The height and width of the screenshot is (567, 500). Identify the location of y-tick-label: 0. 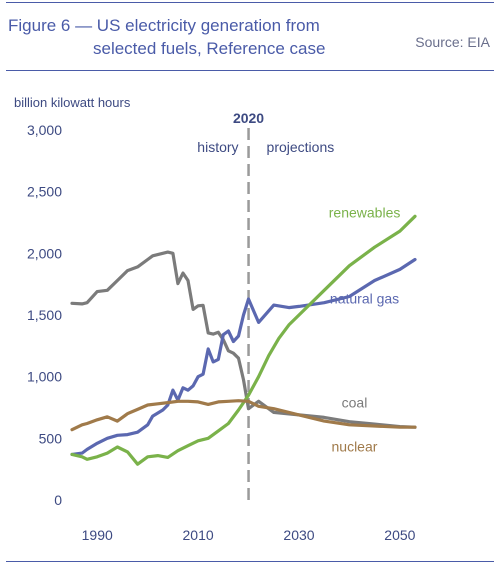
(58, 500).